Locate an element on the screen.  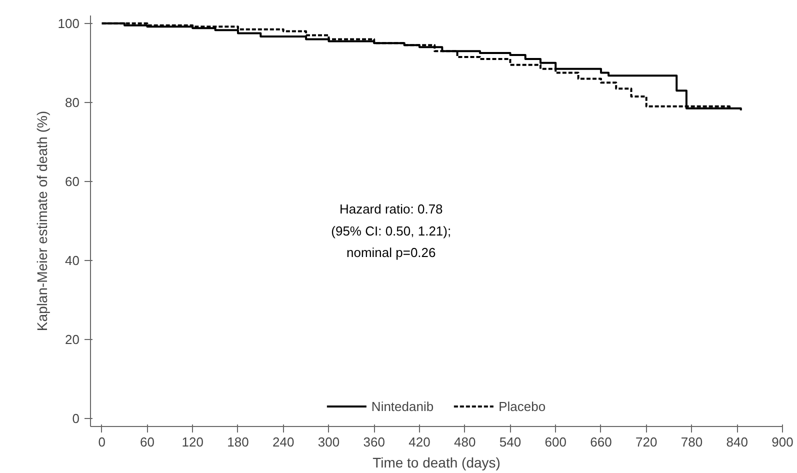
x-tick-label: 600 is located at coordinates (555, 442).